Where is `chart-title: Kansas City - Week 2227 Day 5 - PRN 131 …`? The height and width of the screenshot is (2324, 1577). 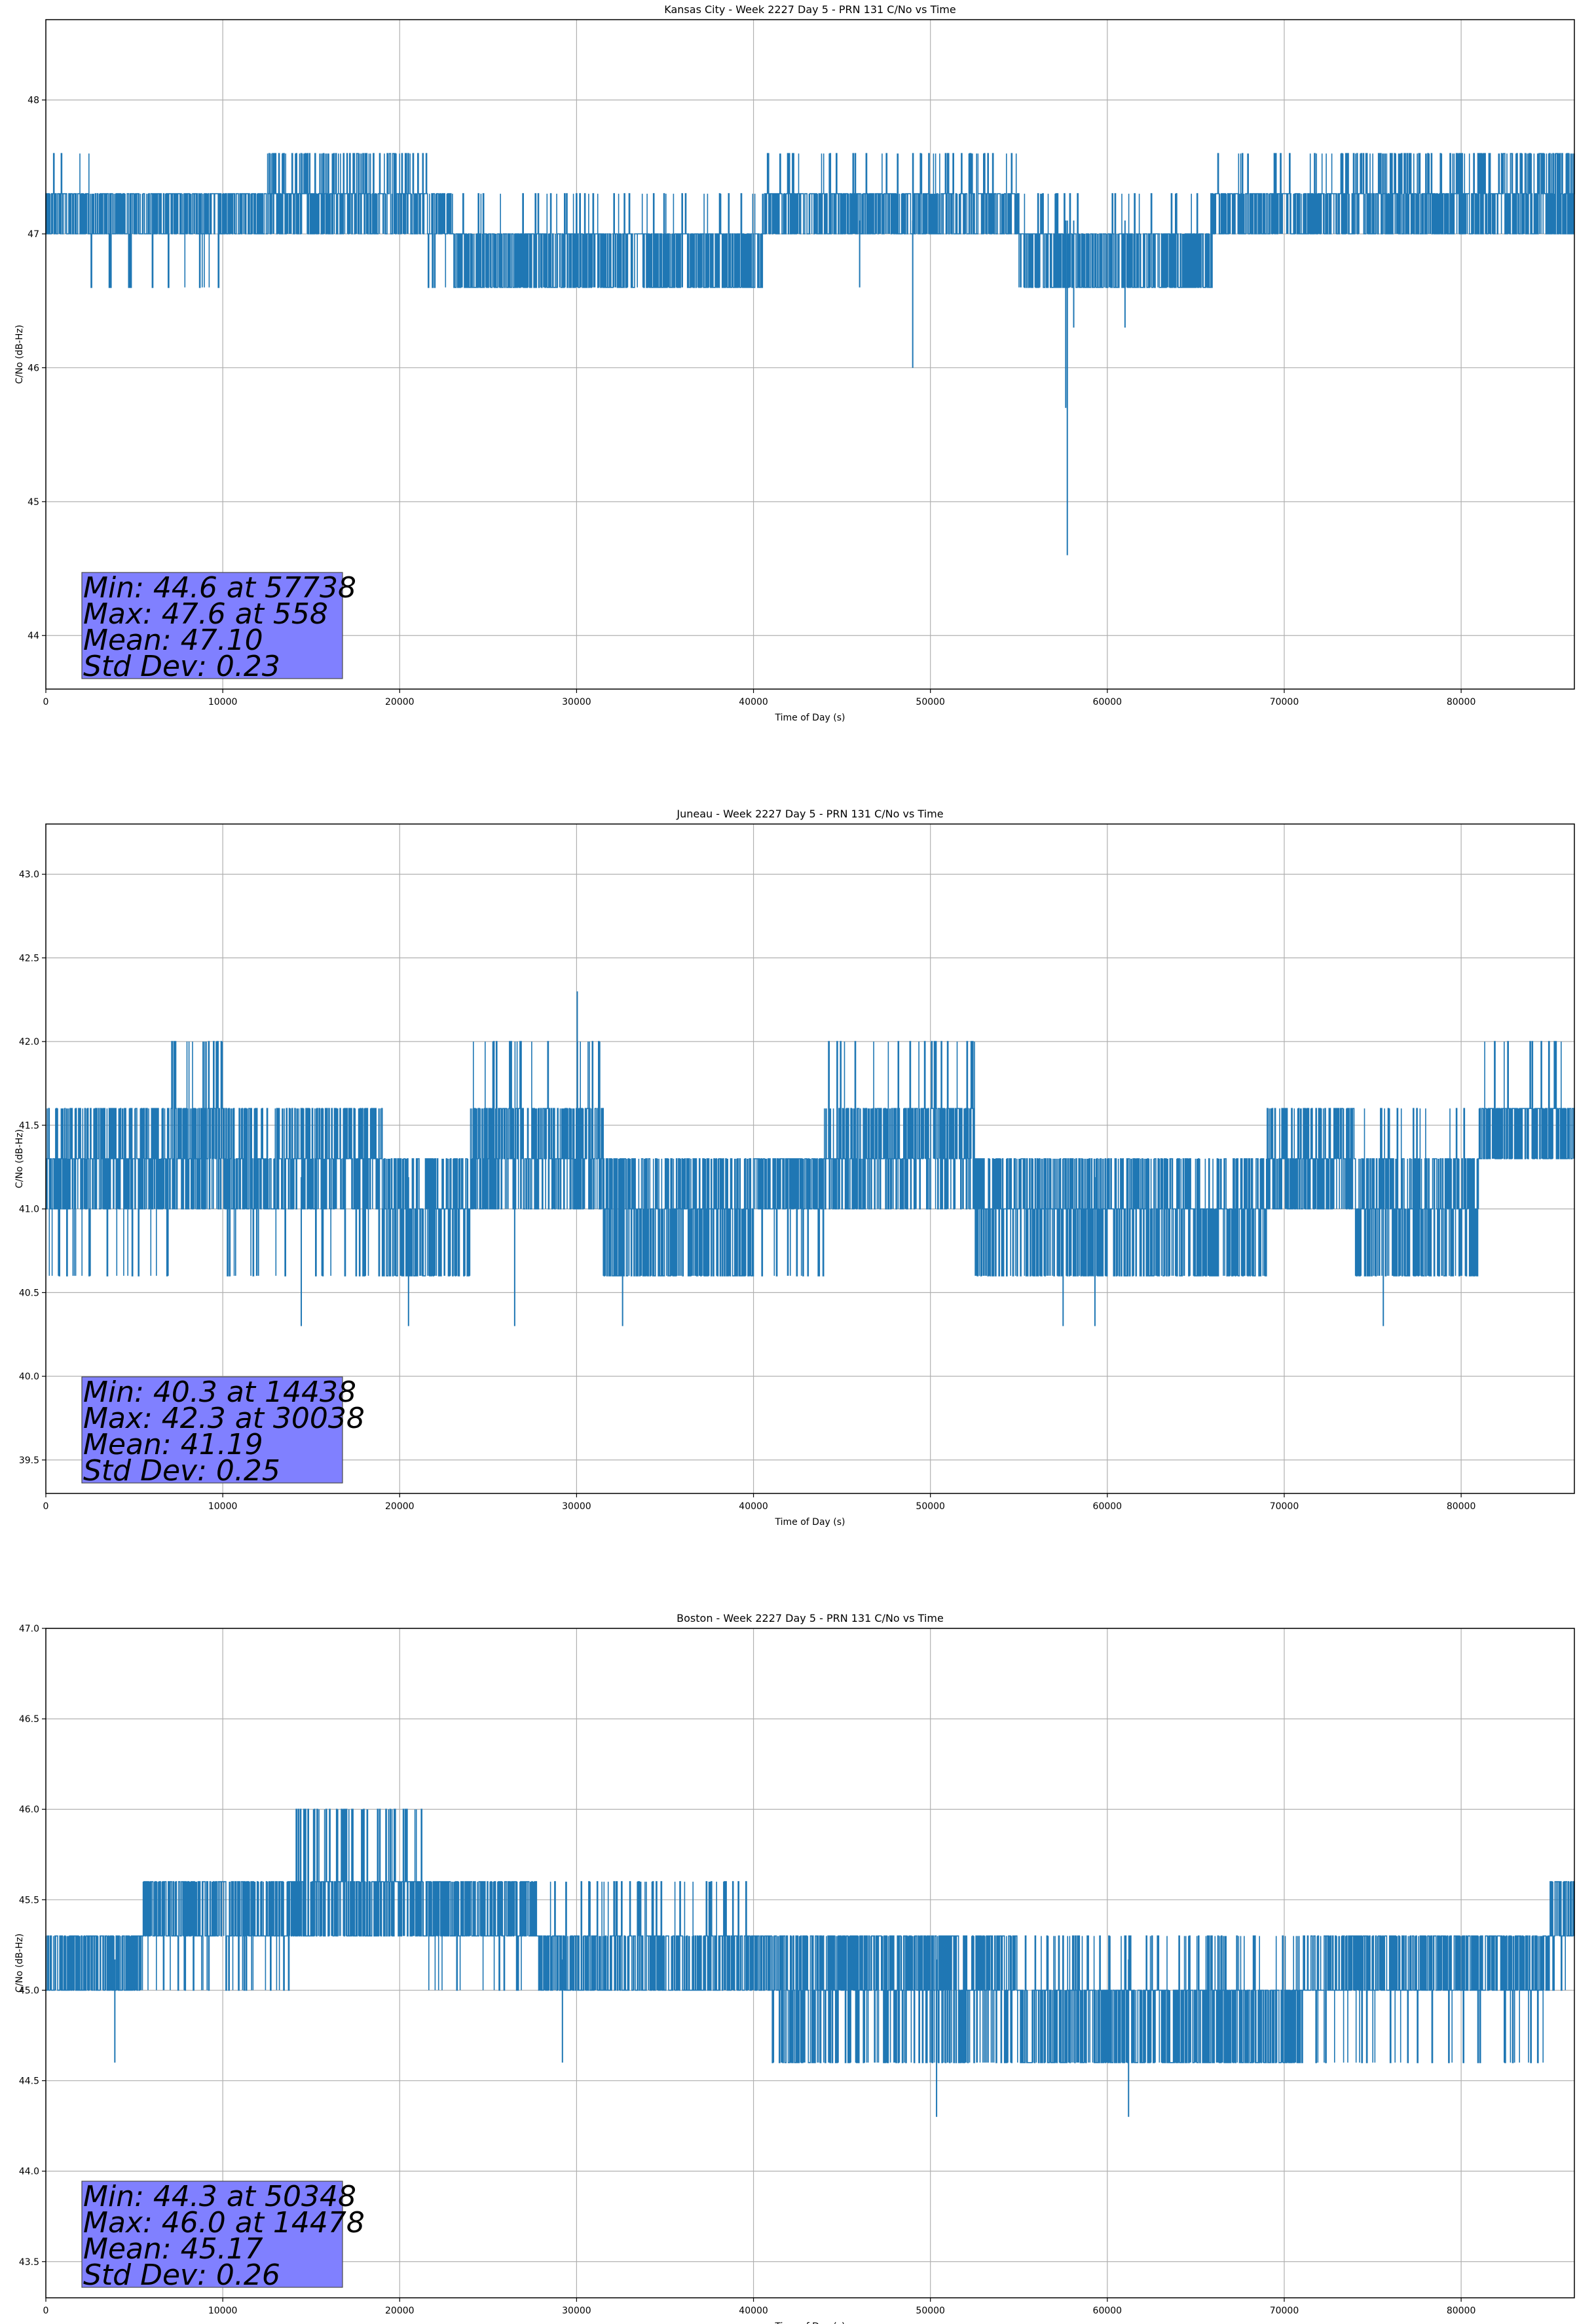
chart-title: Kansas City - Week 2227 Day 5 - PRN 131 … is located at coordinates (809, 9).